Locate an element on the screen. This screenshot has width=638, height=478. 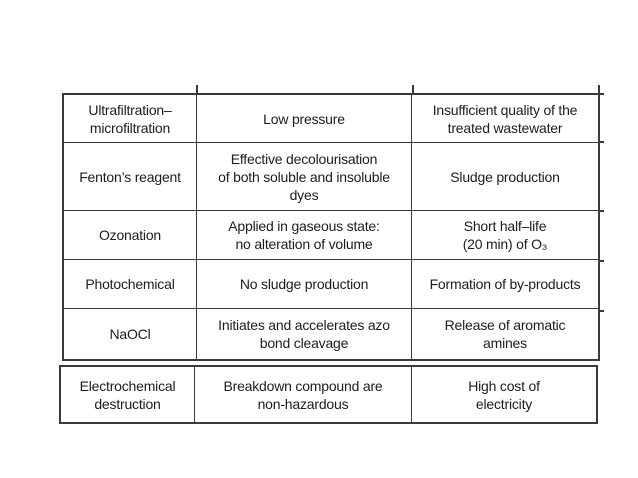
table-cell-limitation-photochemical: Formation of by-products is located at coordinates (505, 284).